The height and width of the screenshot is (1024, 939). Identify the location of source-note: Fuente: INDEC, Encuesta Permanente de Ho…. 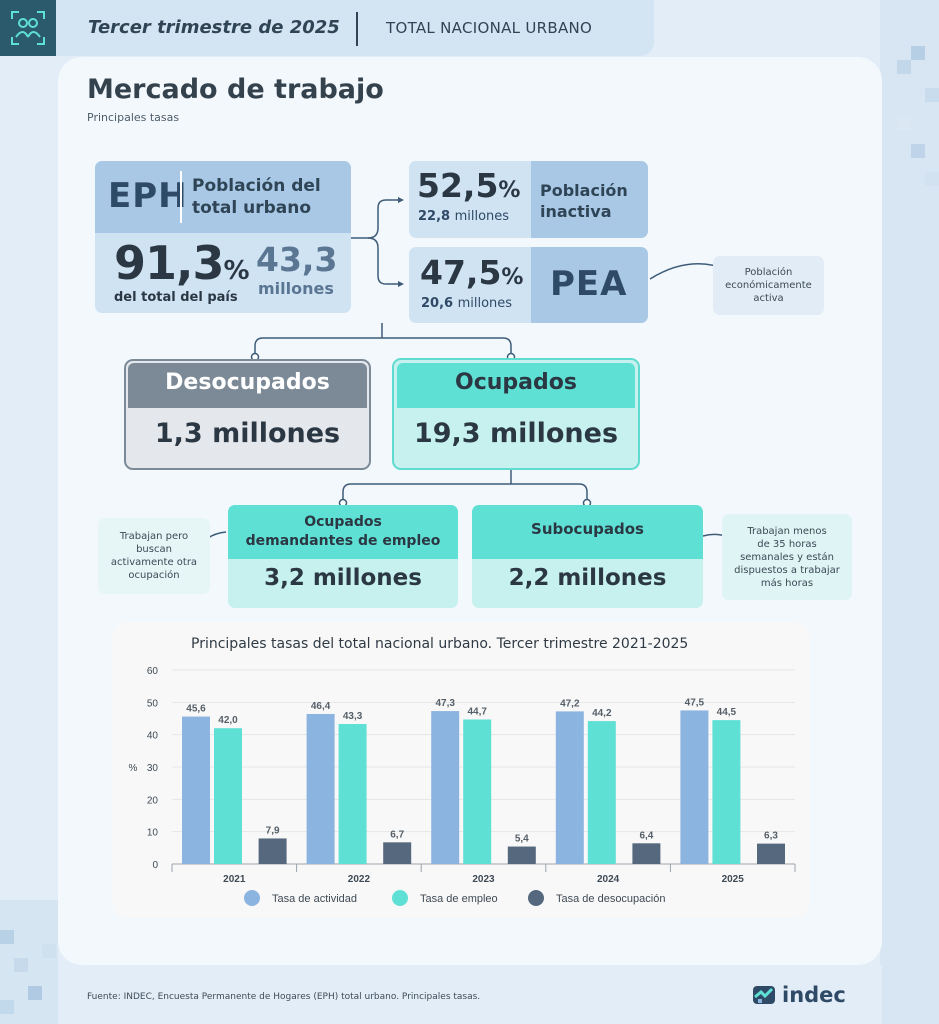
(284, 997).